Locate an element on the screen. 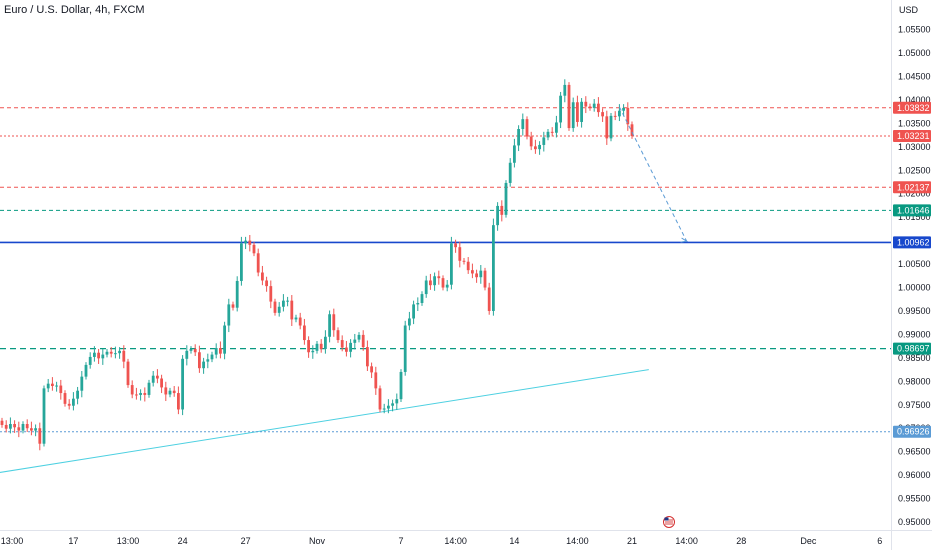 The image size is (932, 550). price-axis-background is located at coordinates (911, 275).